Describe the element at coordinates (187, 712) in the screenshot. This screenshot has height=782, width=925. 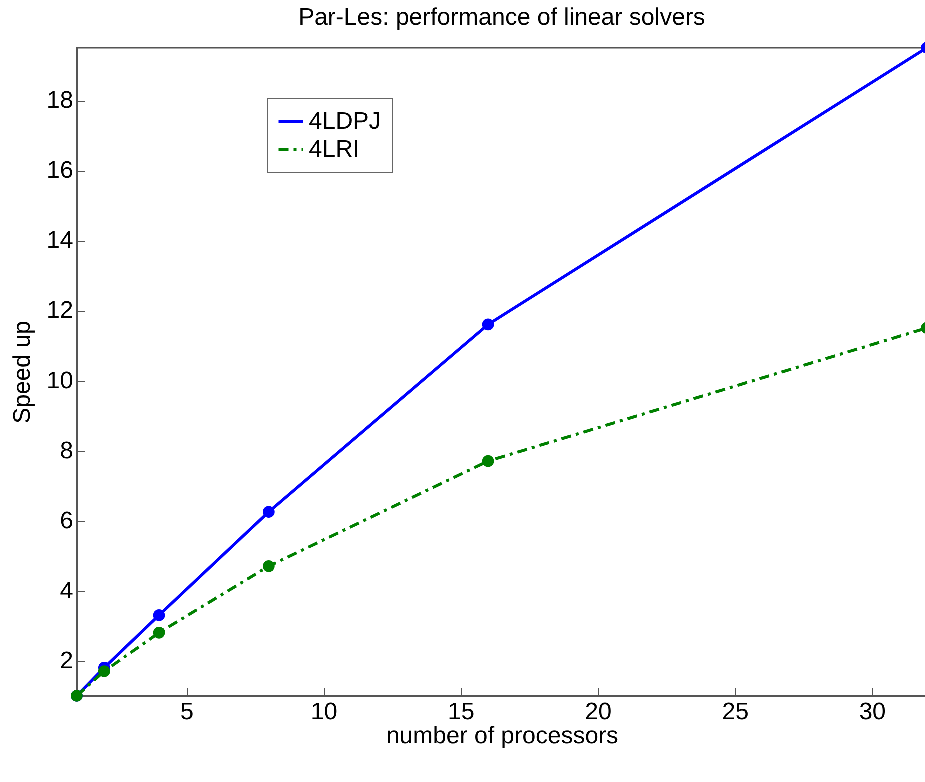
I see `x-tick-label: 5` at that location.